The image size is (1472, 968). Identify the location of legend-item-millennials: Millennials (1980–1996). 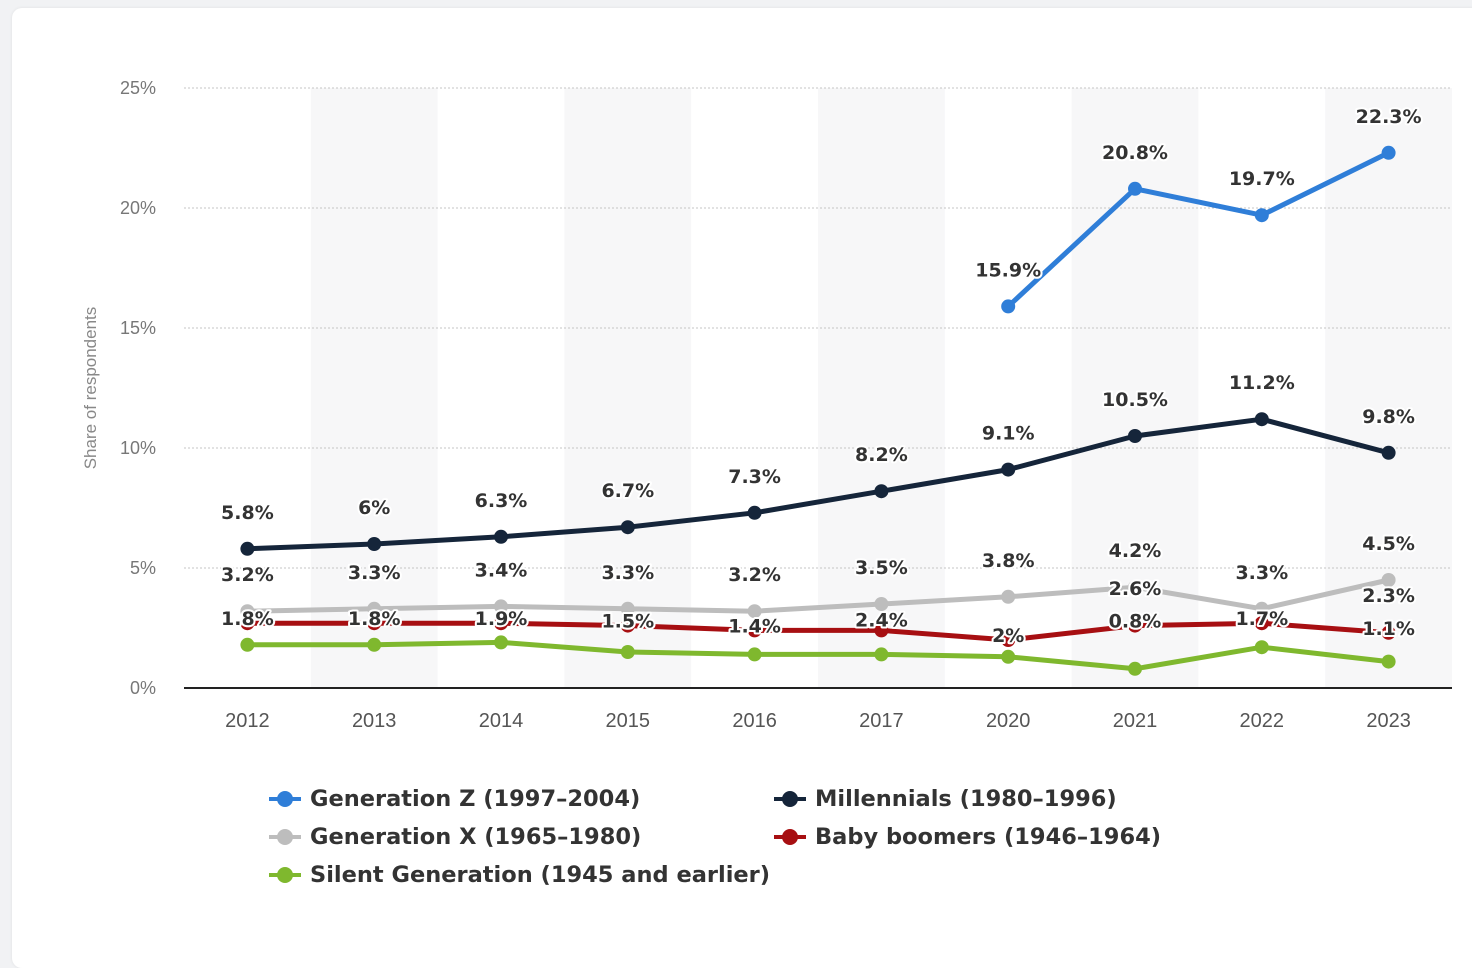
(945, 799).